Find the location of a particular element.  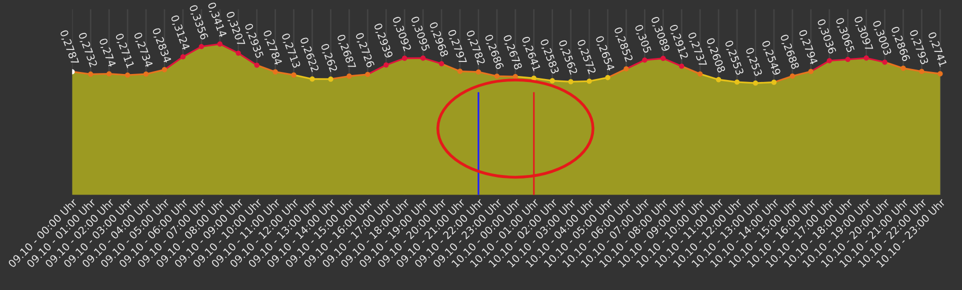

data-label: 0,253 is located at coordinates (753, 62).